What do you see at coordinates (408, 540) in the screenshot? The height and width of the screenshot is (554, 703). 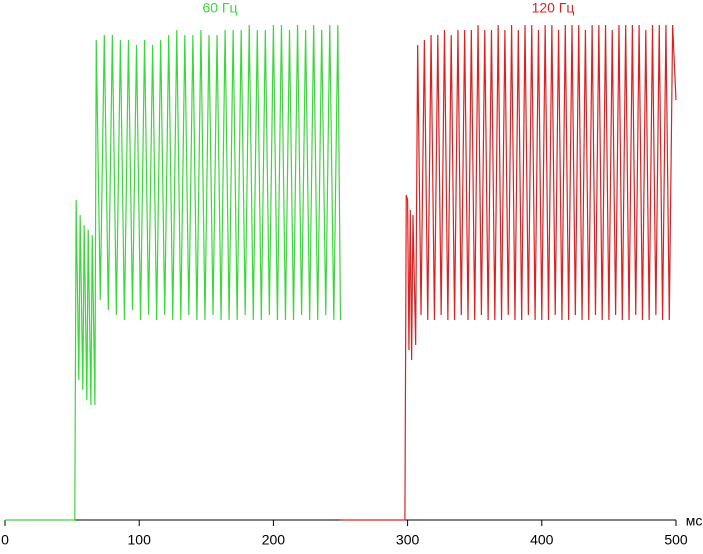 I see `x-tick-label: 300` at bounding box center [408, 540].